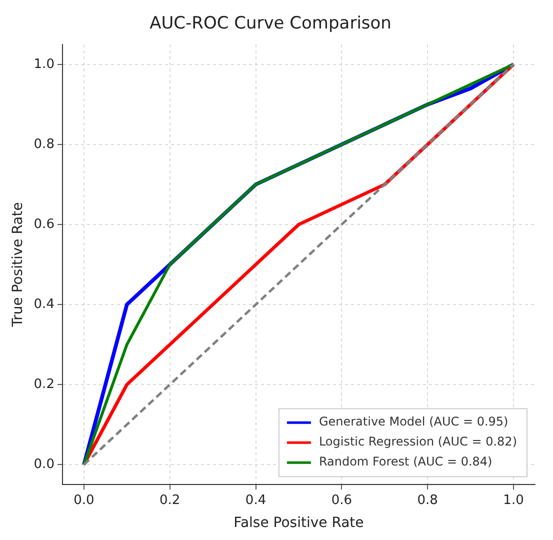  What do you see at coordinates (44, 64) in the screenshot?
I see `y-tick-label: 1.0` at bounding box center [44, 64].